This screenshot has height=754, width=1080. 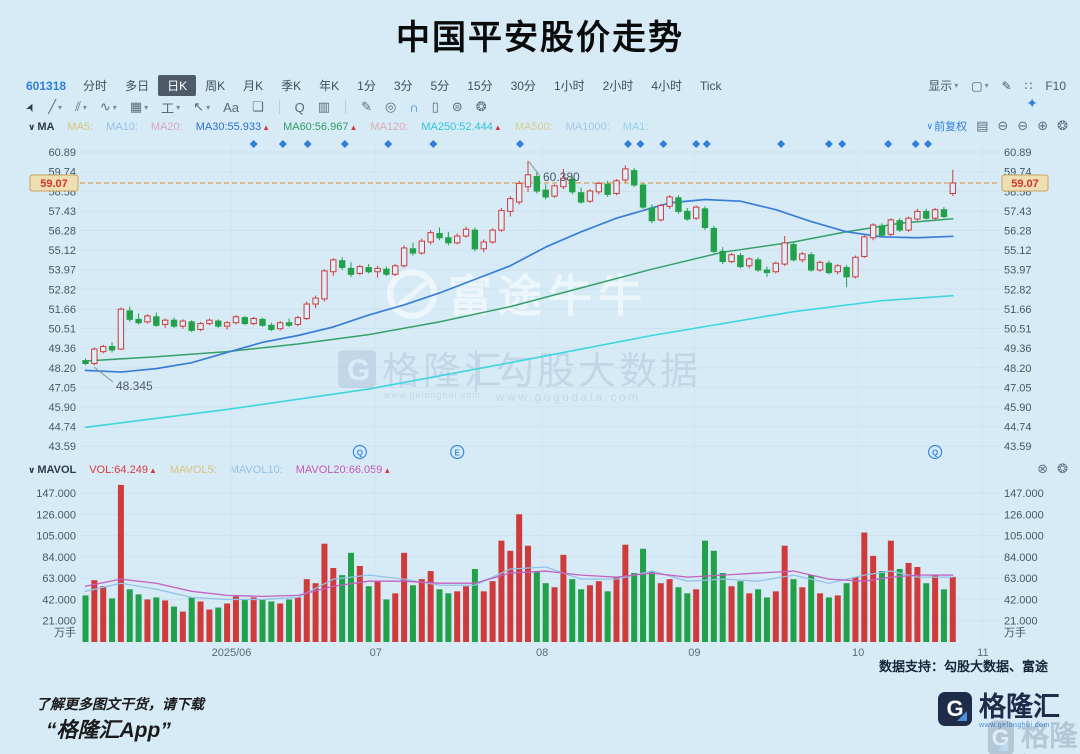 I want to click on price-tick-left: 45.90, so click(x=62, y=408).